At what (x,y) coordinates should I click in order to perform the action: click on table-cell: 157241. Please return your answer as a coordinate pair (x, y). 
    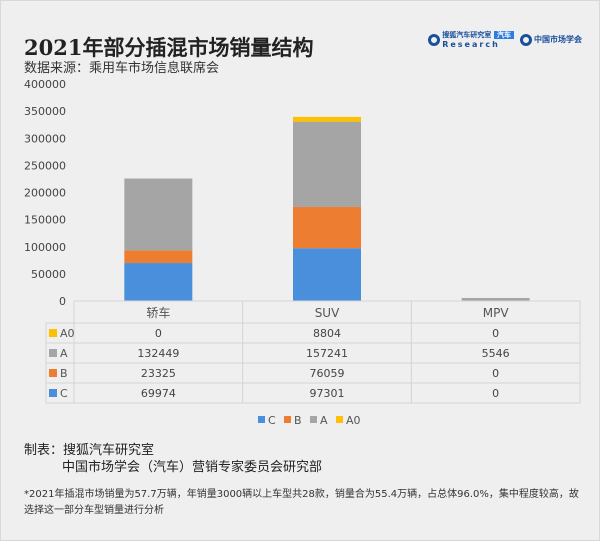
    Looking at the image, I should click on (327, 353).